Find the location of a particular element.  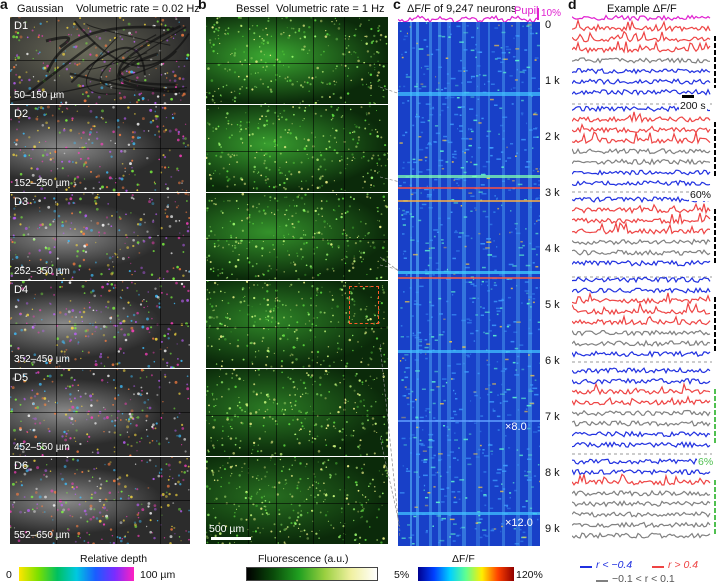

panel-d-title: Example ΔF/F is located at coordinates (642, 9).